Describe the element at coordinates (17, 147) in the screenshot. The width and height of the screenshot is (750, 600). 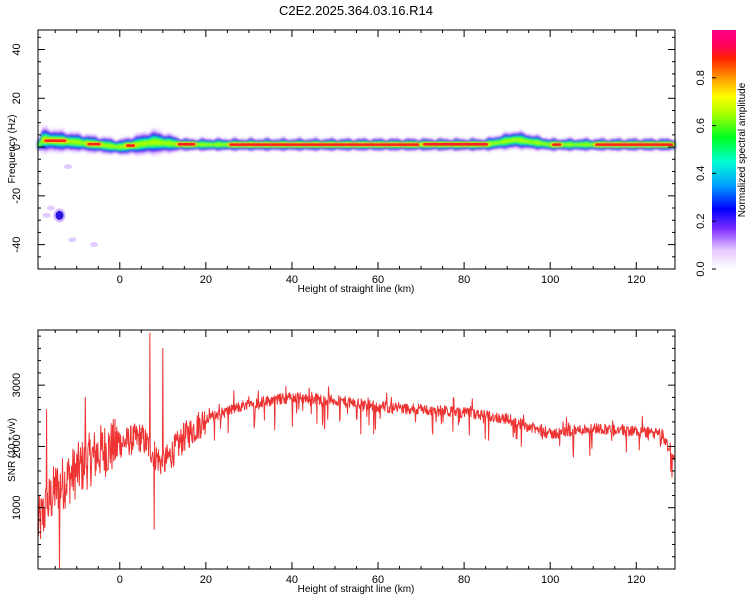
I see `y-tick-label: 0` at that location.